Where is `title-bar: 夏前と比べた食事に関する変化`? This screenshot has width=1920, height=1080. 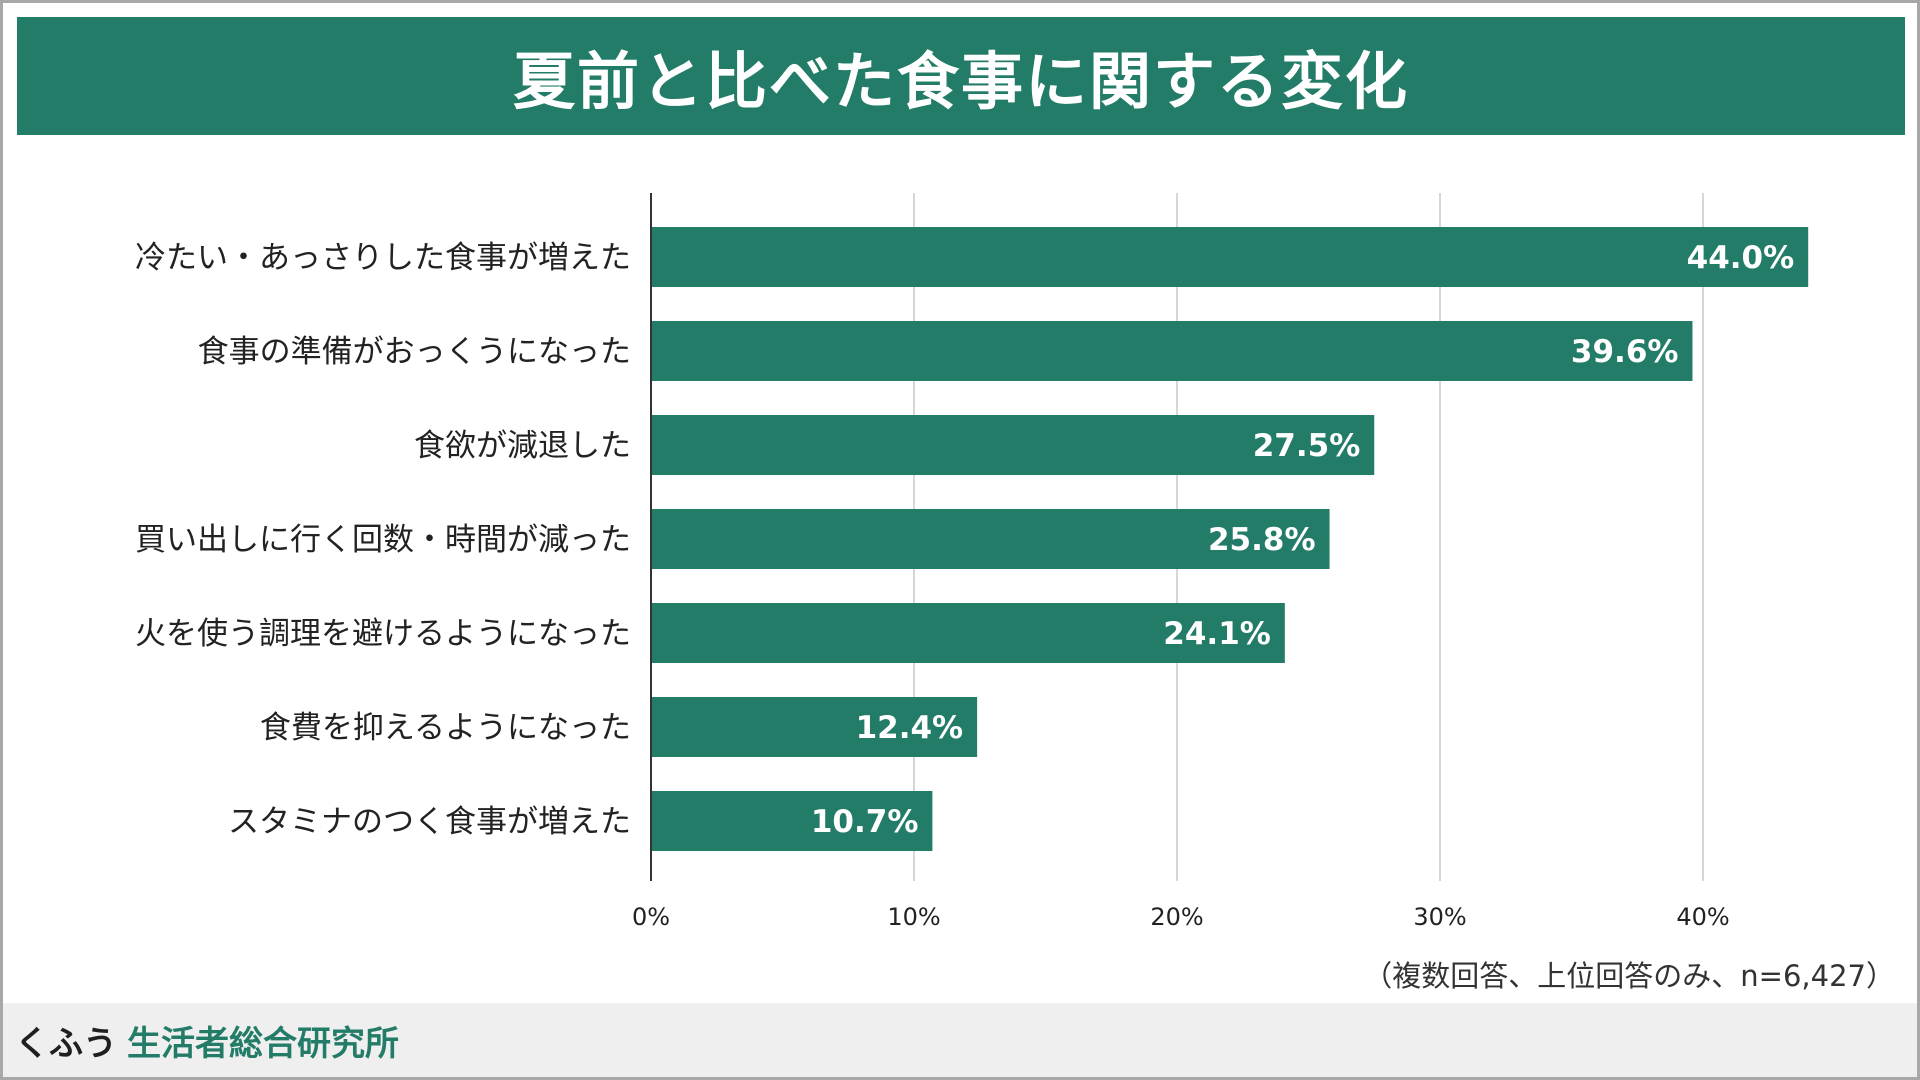 title-bar: 夏前と比べた食事に関する変化 is located at coordinates (961, 76).